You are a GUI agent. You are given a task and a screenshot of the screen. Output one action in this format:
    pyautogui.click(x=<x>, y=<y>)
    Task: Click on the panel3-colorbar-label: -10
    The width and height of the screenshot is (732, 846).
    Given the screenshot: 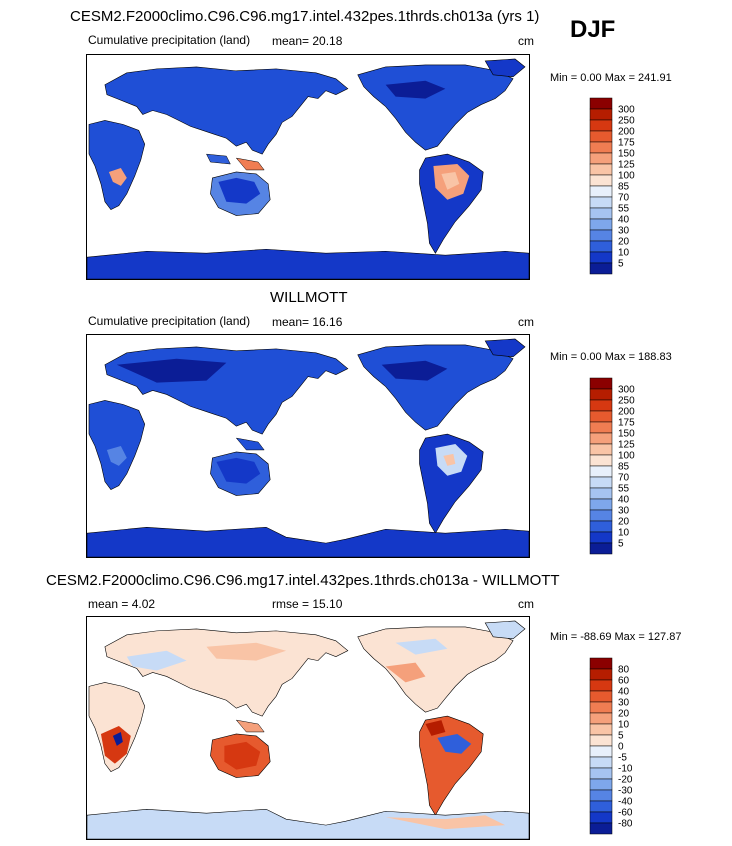 What is the action you would take?
    pyautogui.click(x=625, y=769)
    